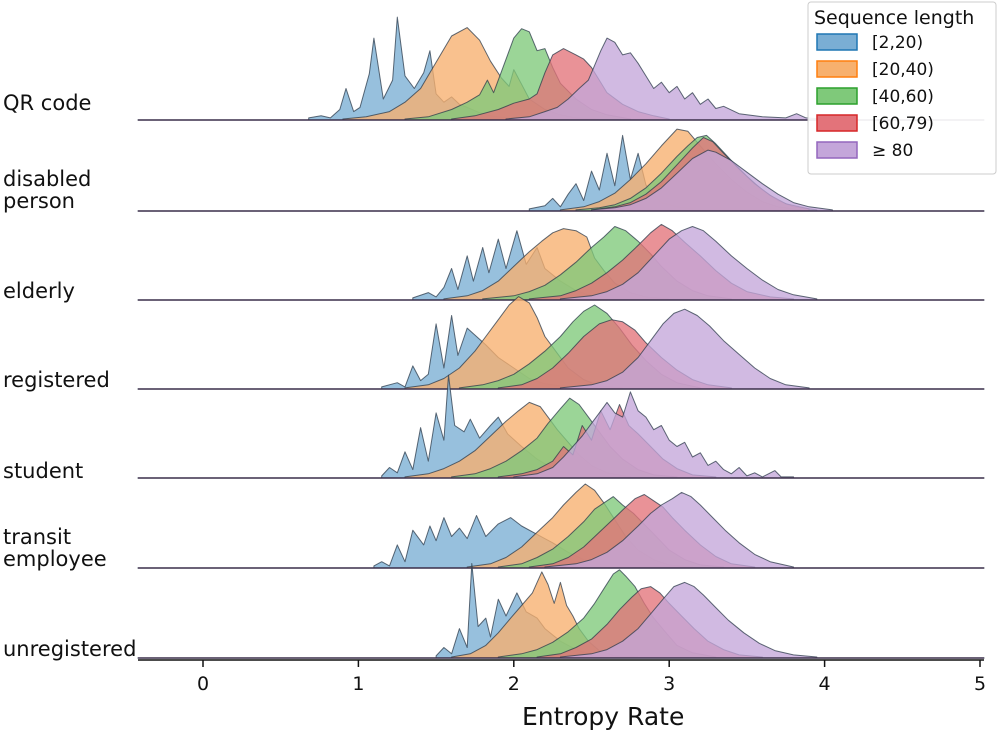 The width and height of the screenshot is (1000, 733). I want to click on legend-label-5: ≥ 80, so click(892, 151).